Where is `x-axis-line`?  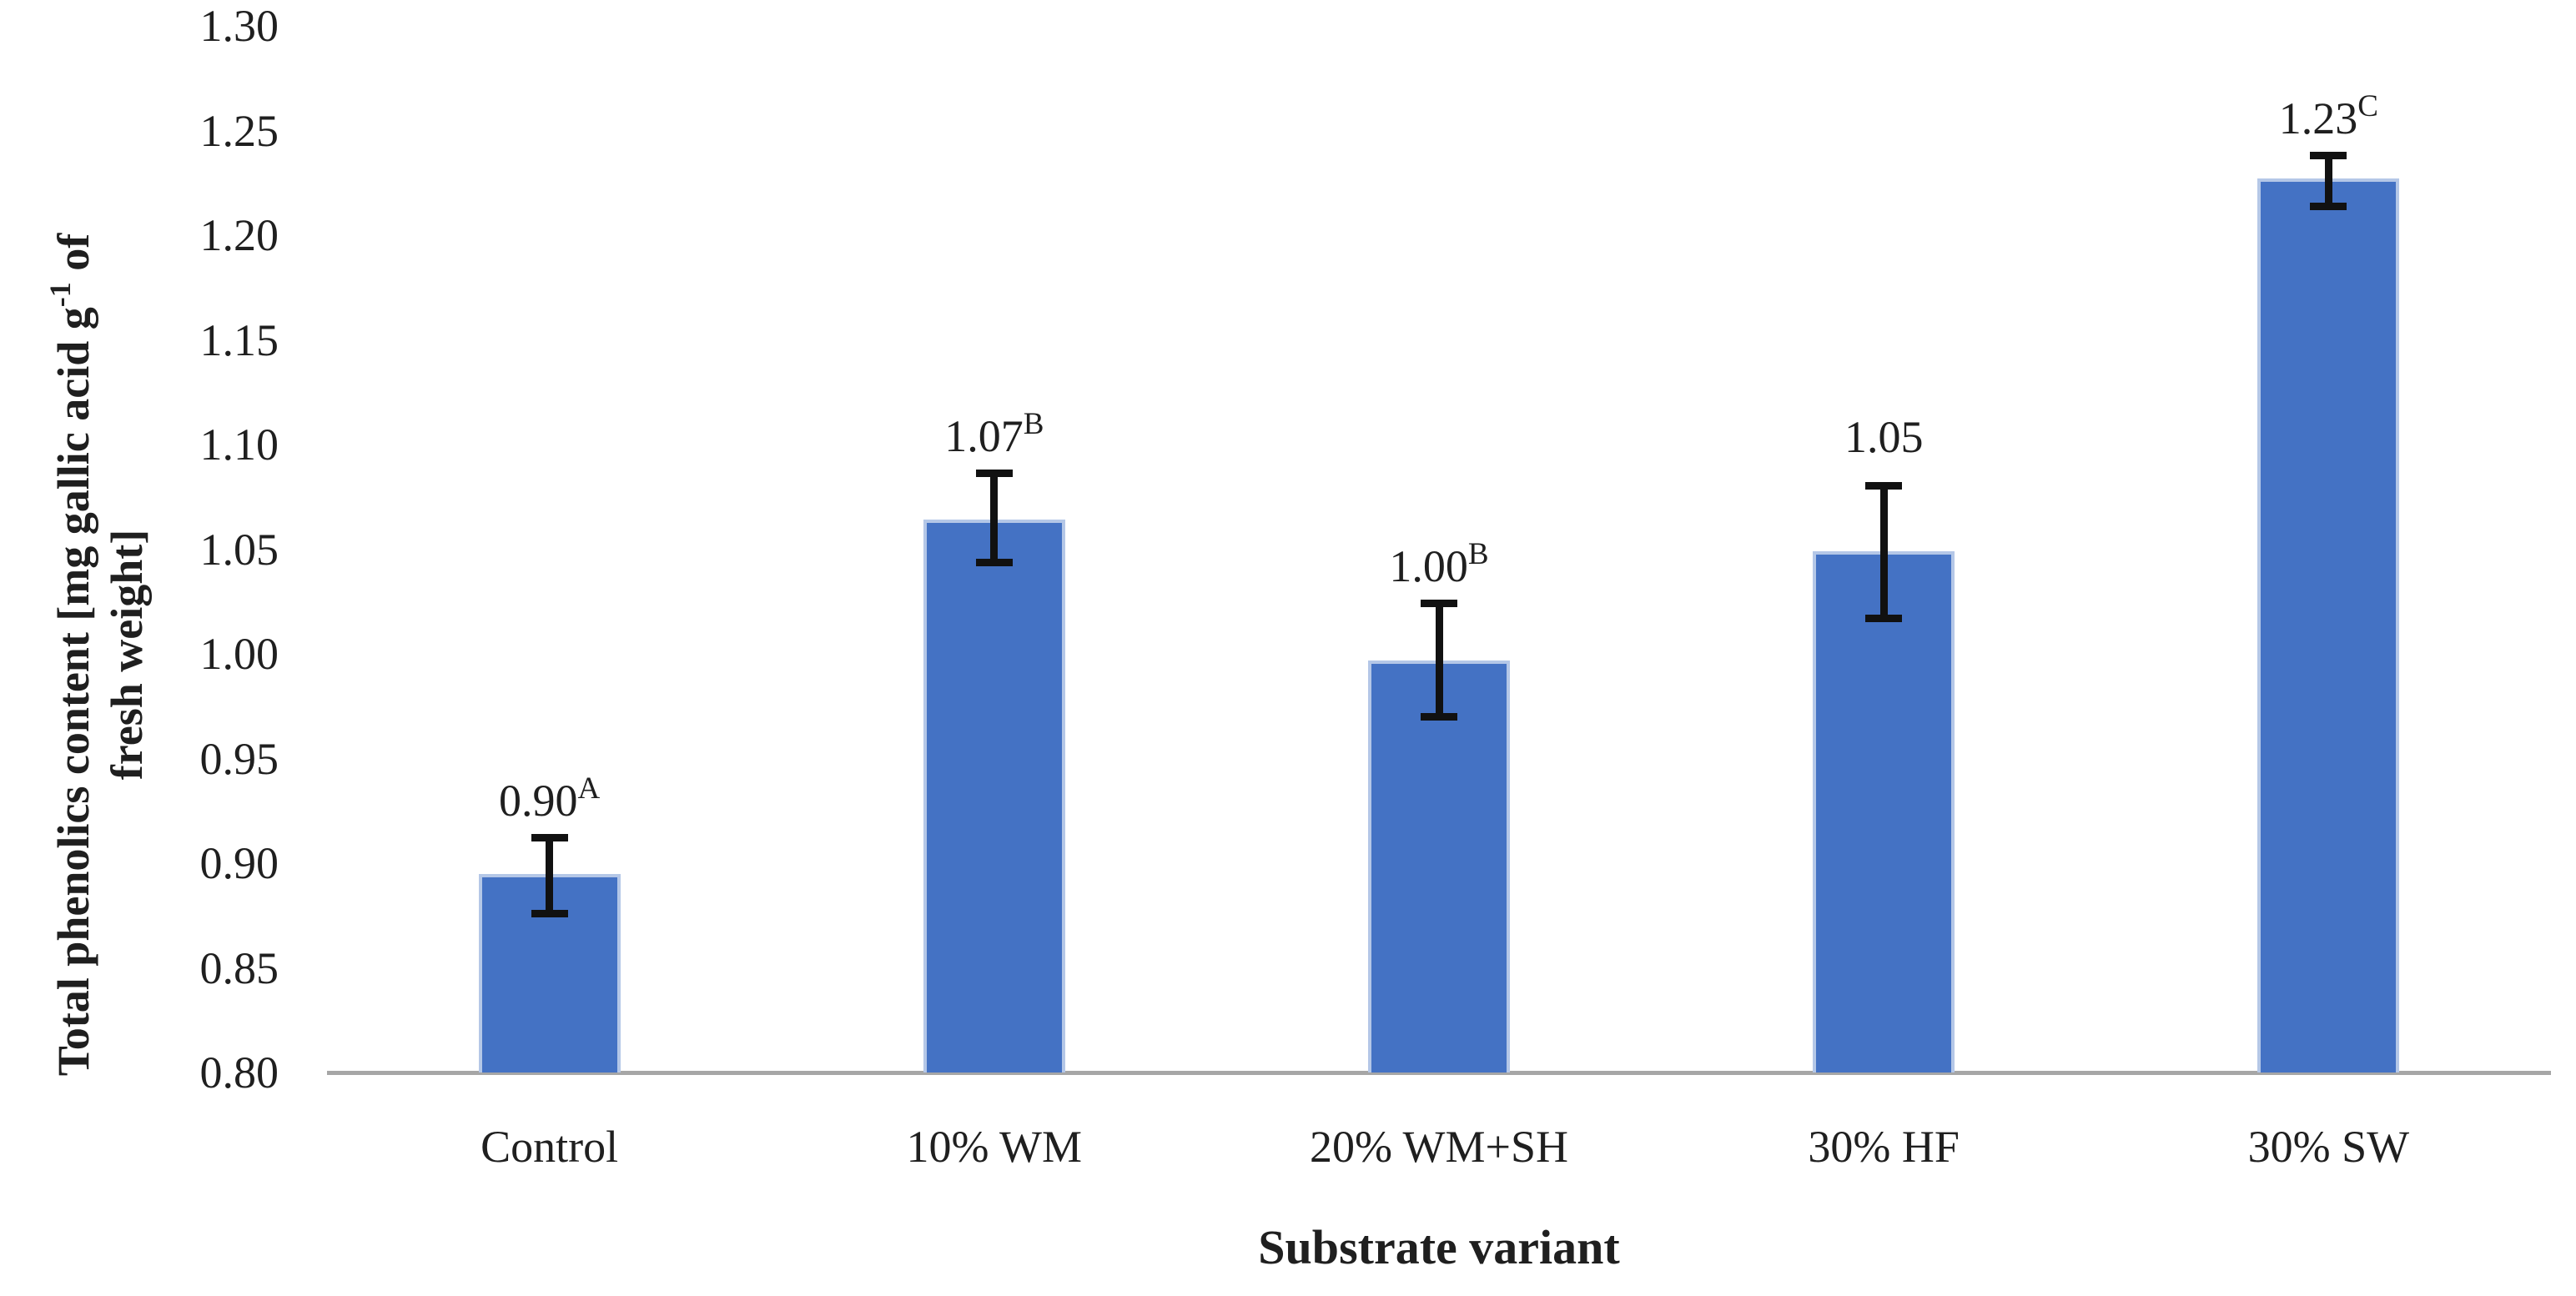 x-axis-line is located at coordinates (1439, 1073).